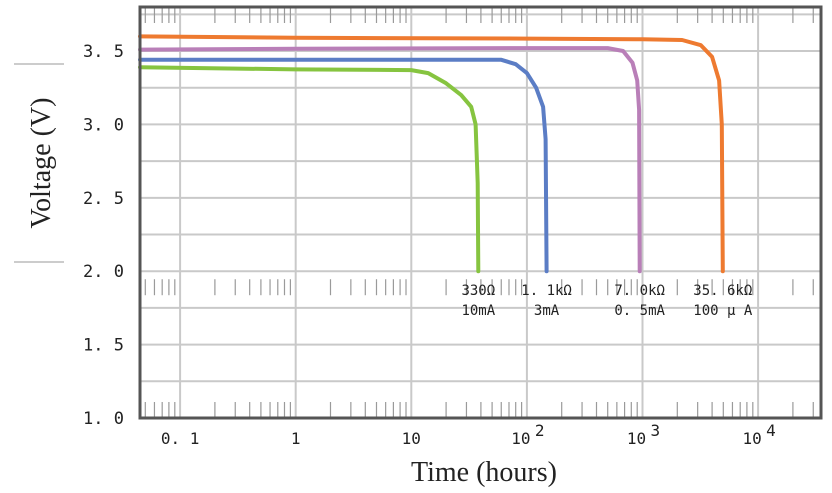  Describe the element at coordinates (180, 438) in the screenshot. I see `x-tick-label: 0. 1` at that location.